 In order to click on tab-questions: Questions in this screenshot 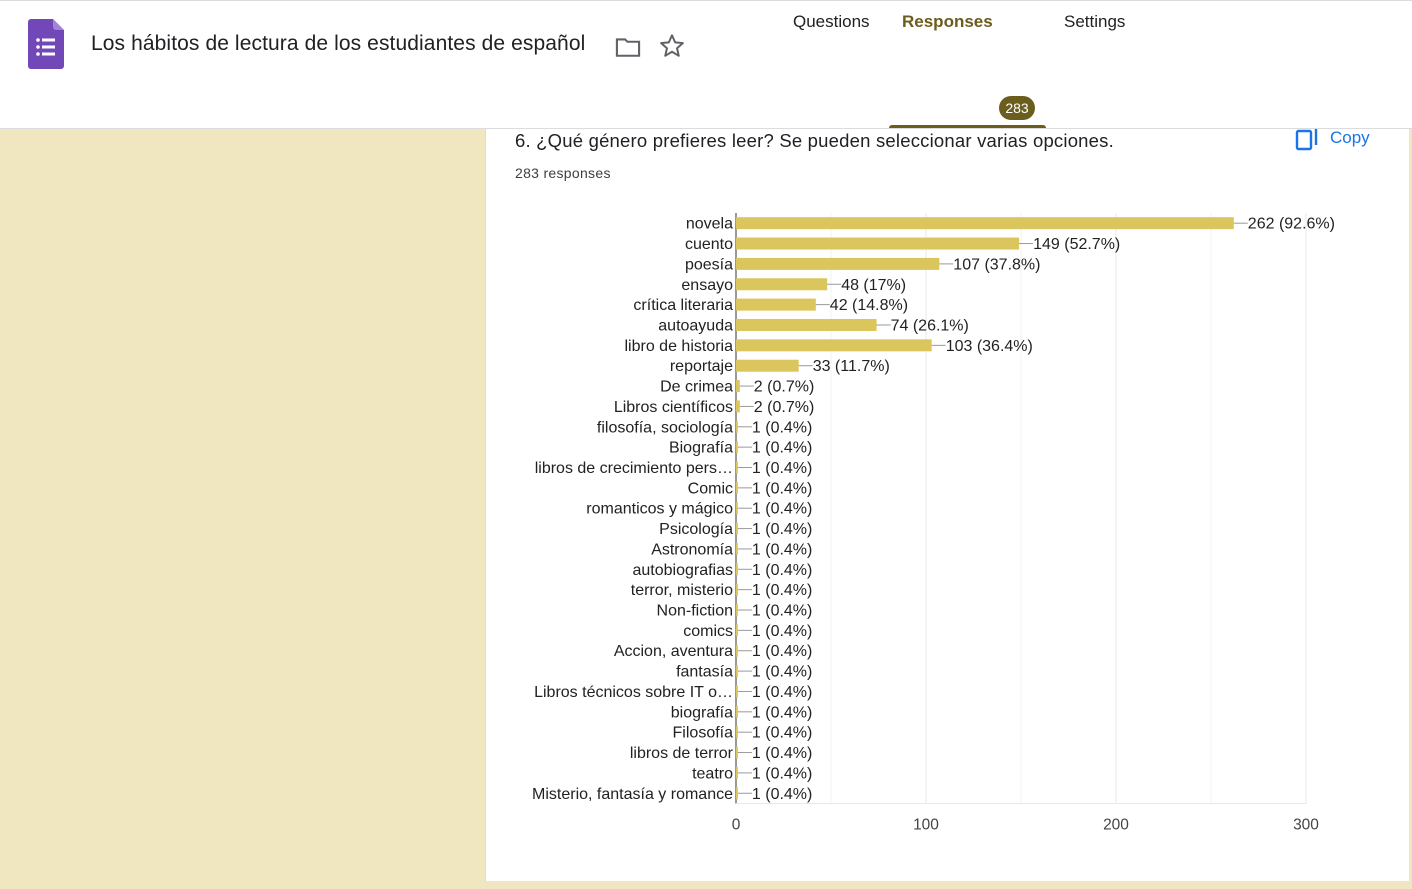, I will do `click(831, 21)`.